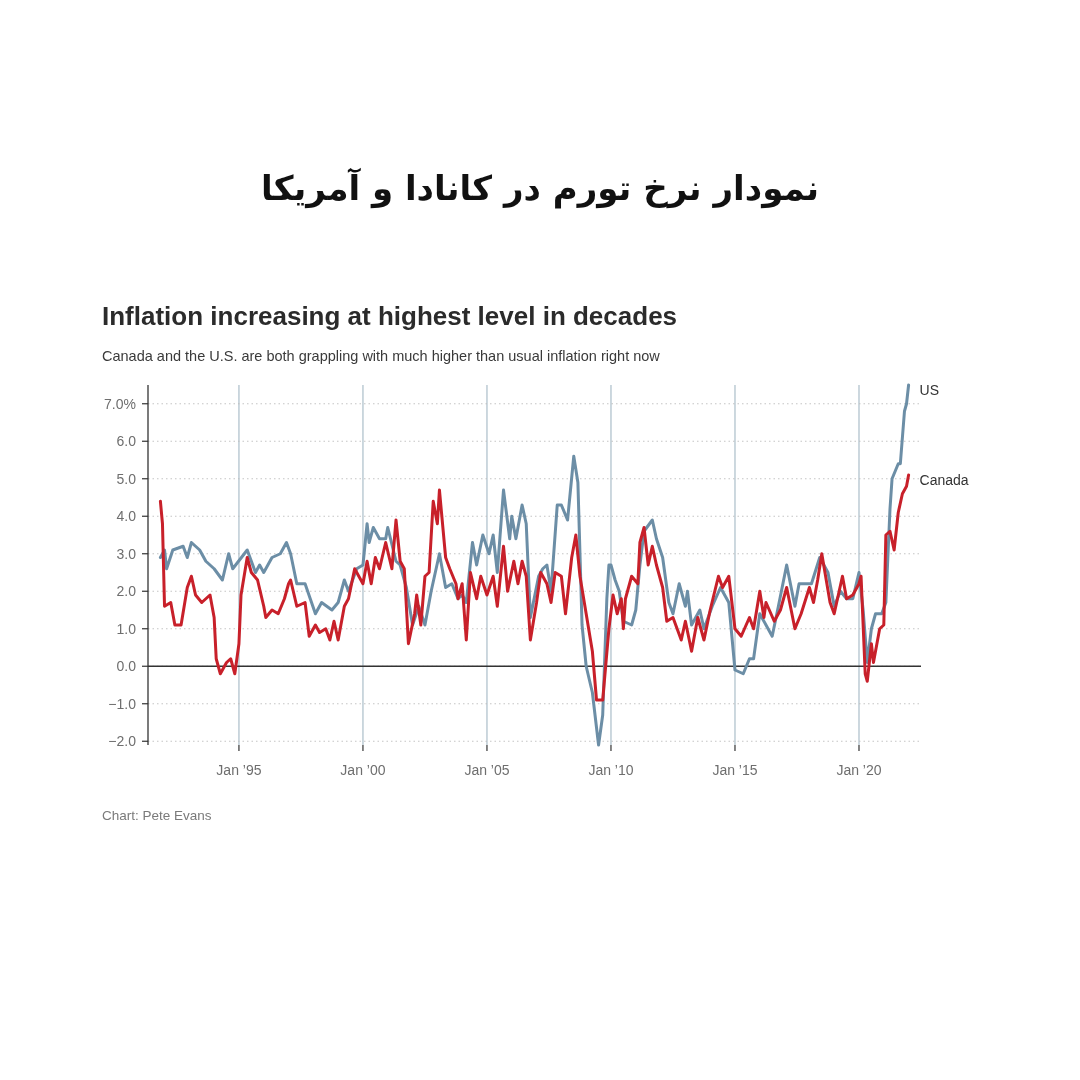  Describe the element at coordinates (381, 356) in the screenshot. I see `text: Canada and the U.S. are both grappling with much higher than usual inflation right now` at that location.